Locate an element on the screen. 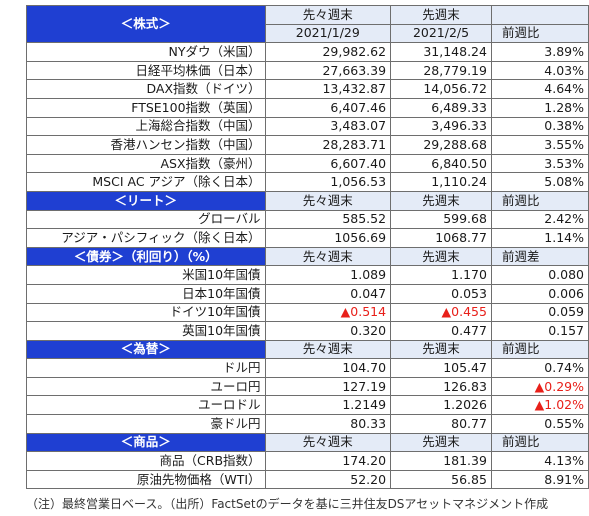  section-title: ＜リート＞ is located at coordinates (146, 200).